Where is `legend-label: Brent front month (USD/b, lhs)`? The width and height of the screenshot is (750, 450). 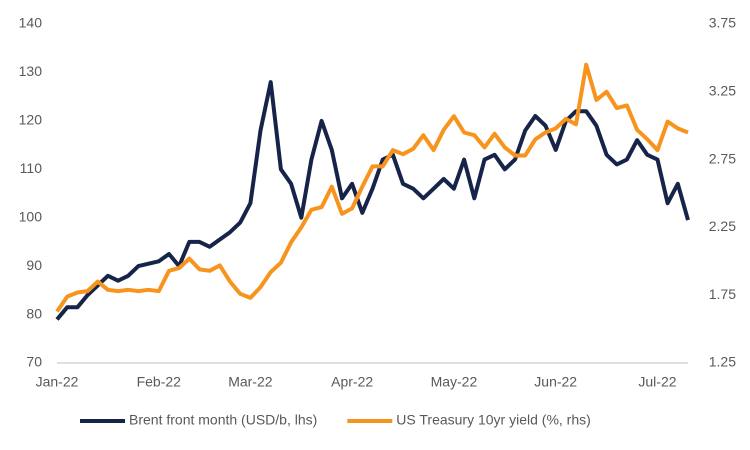 legend-label: Brent front month (USD/b, lhs) is located at coordinates (223, 420).